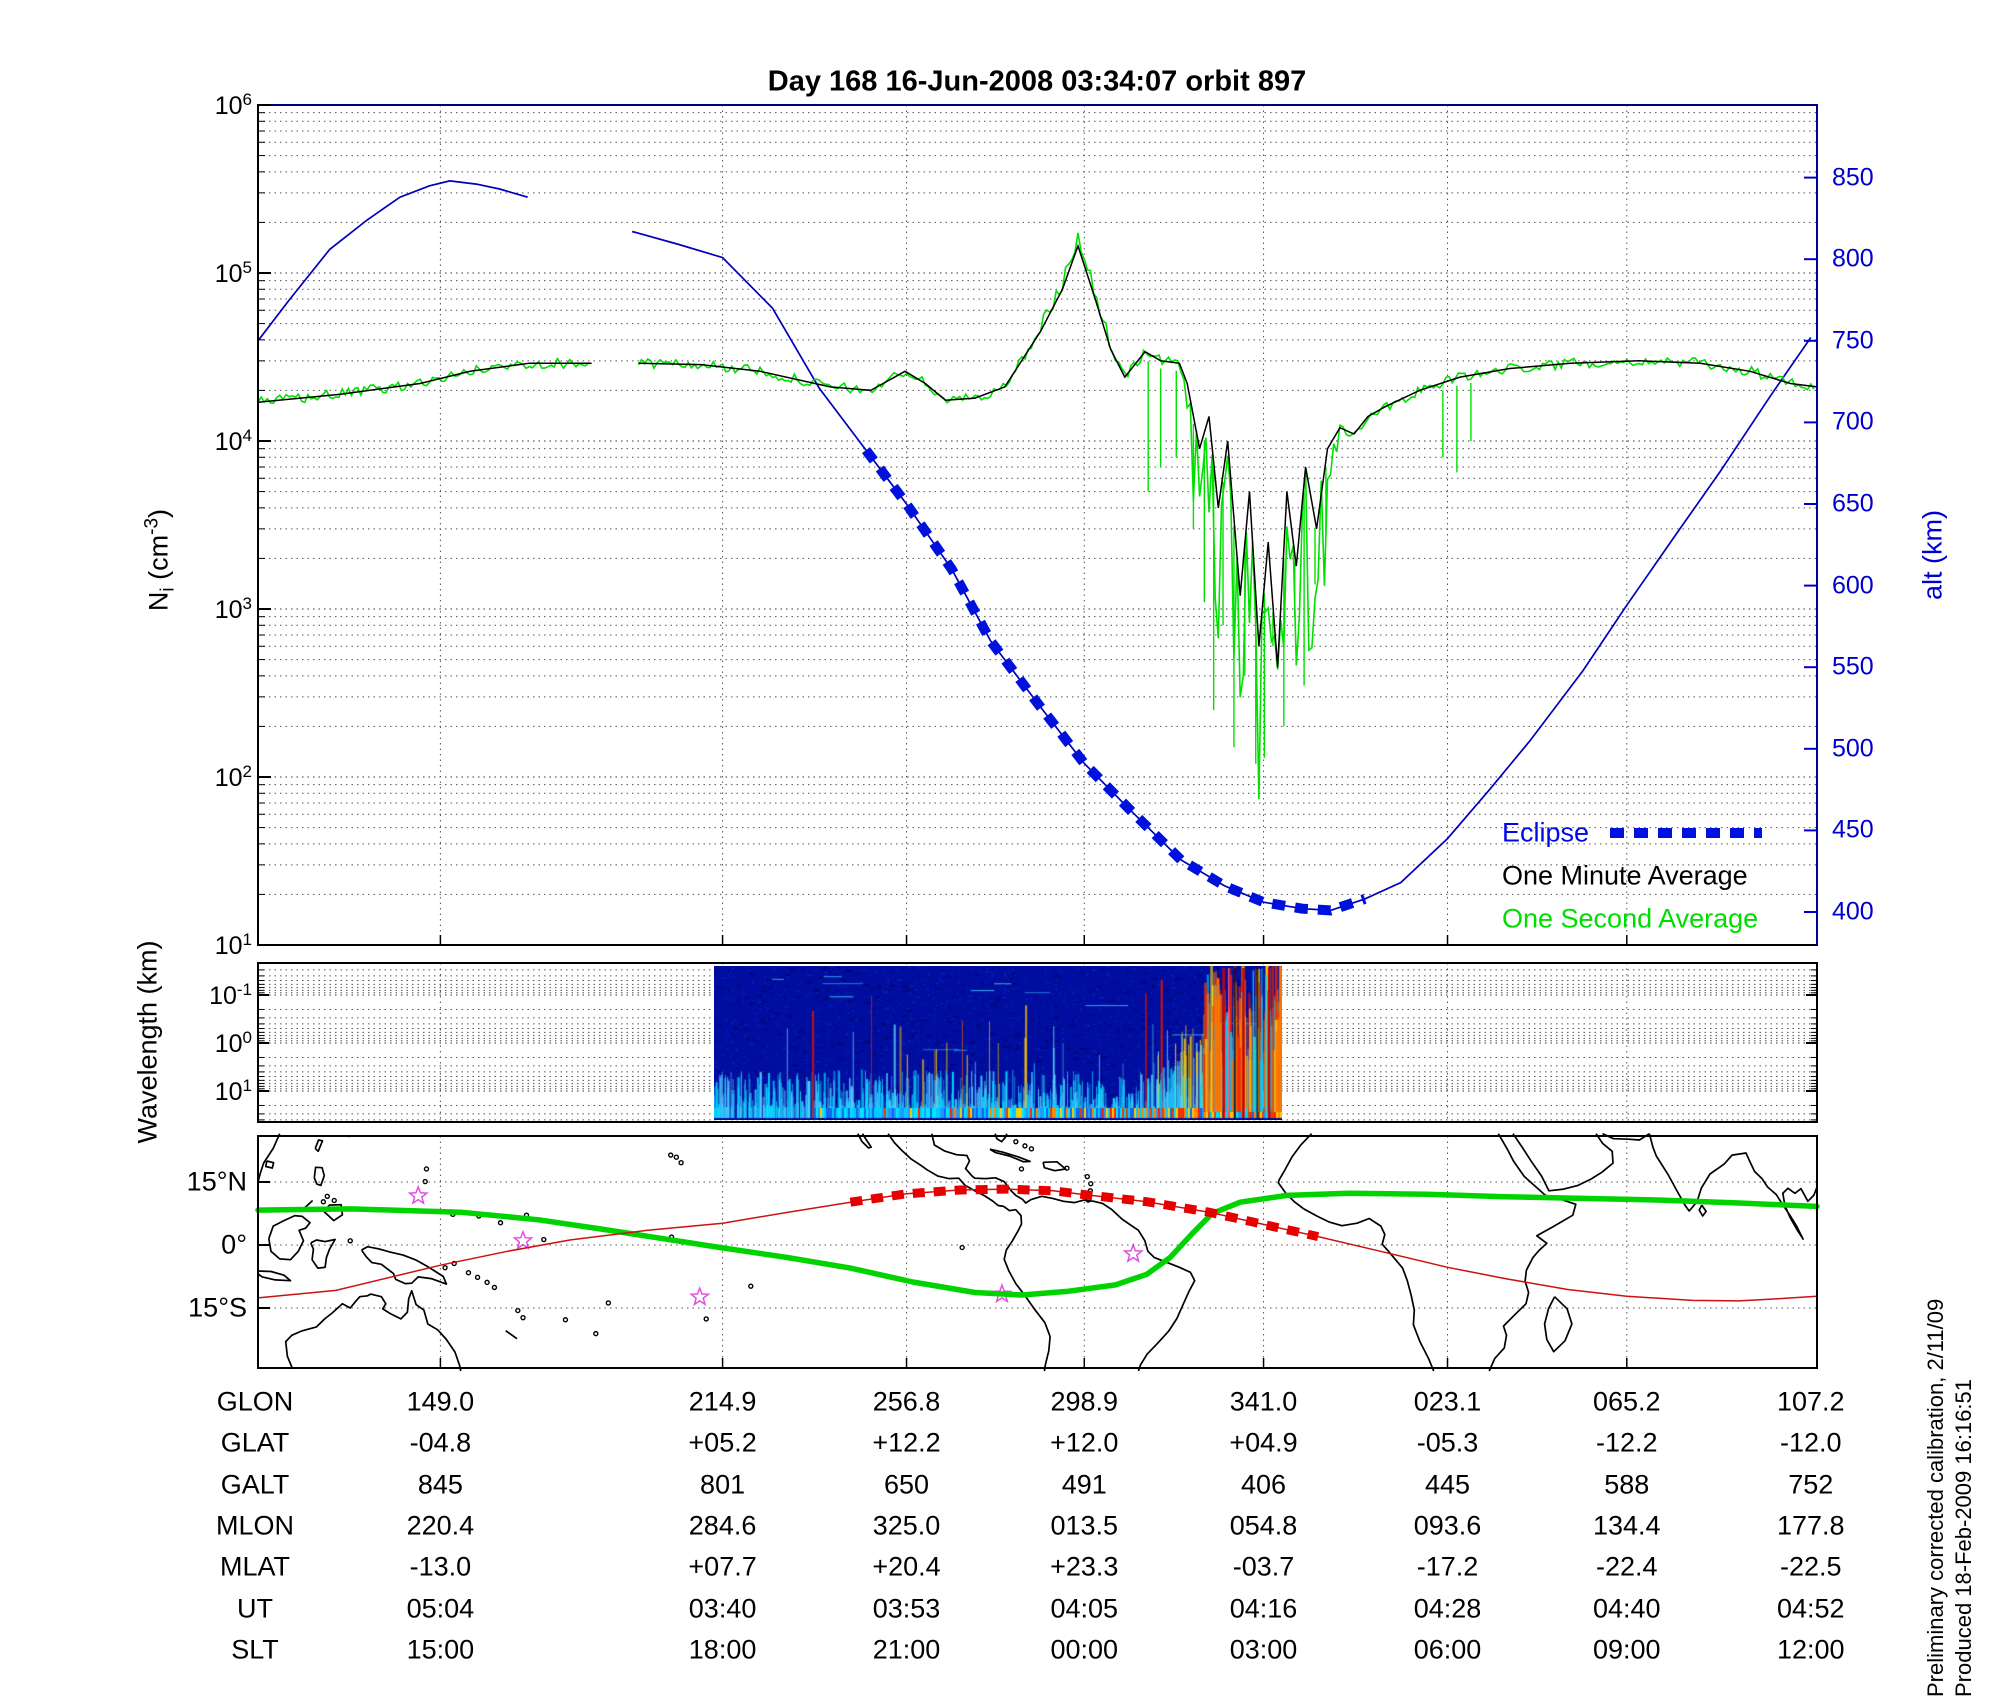 The height and width of the screenshot is (1700, 2000). What do you see at coordinates (1932, 555) in the screenshot?
I see `alt-axis-label: alt (km)` at bounding box center [1932, 555].